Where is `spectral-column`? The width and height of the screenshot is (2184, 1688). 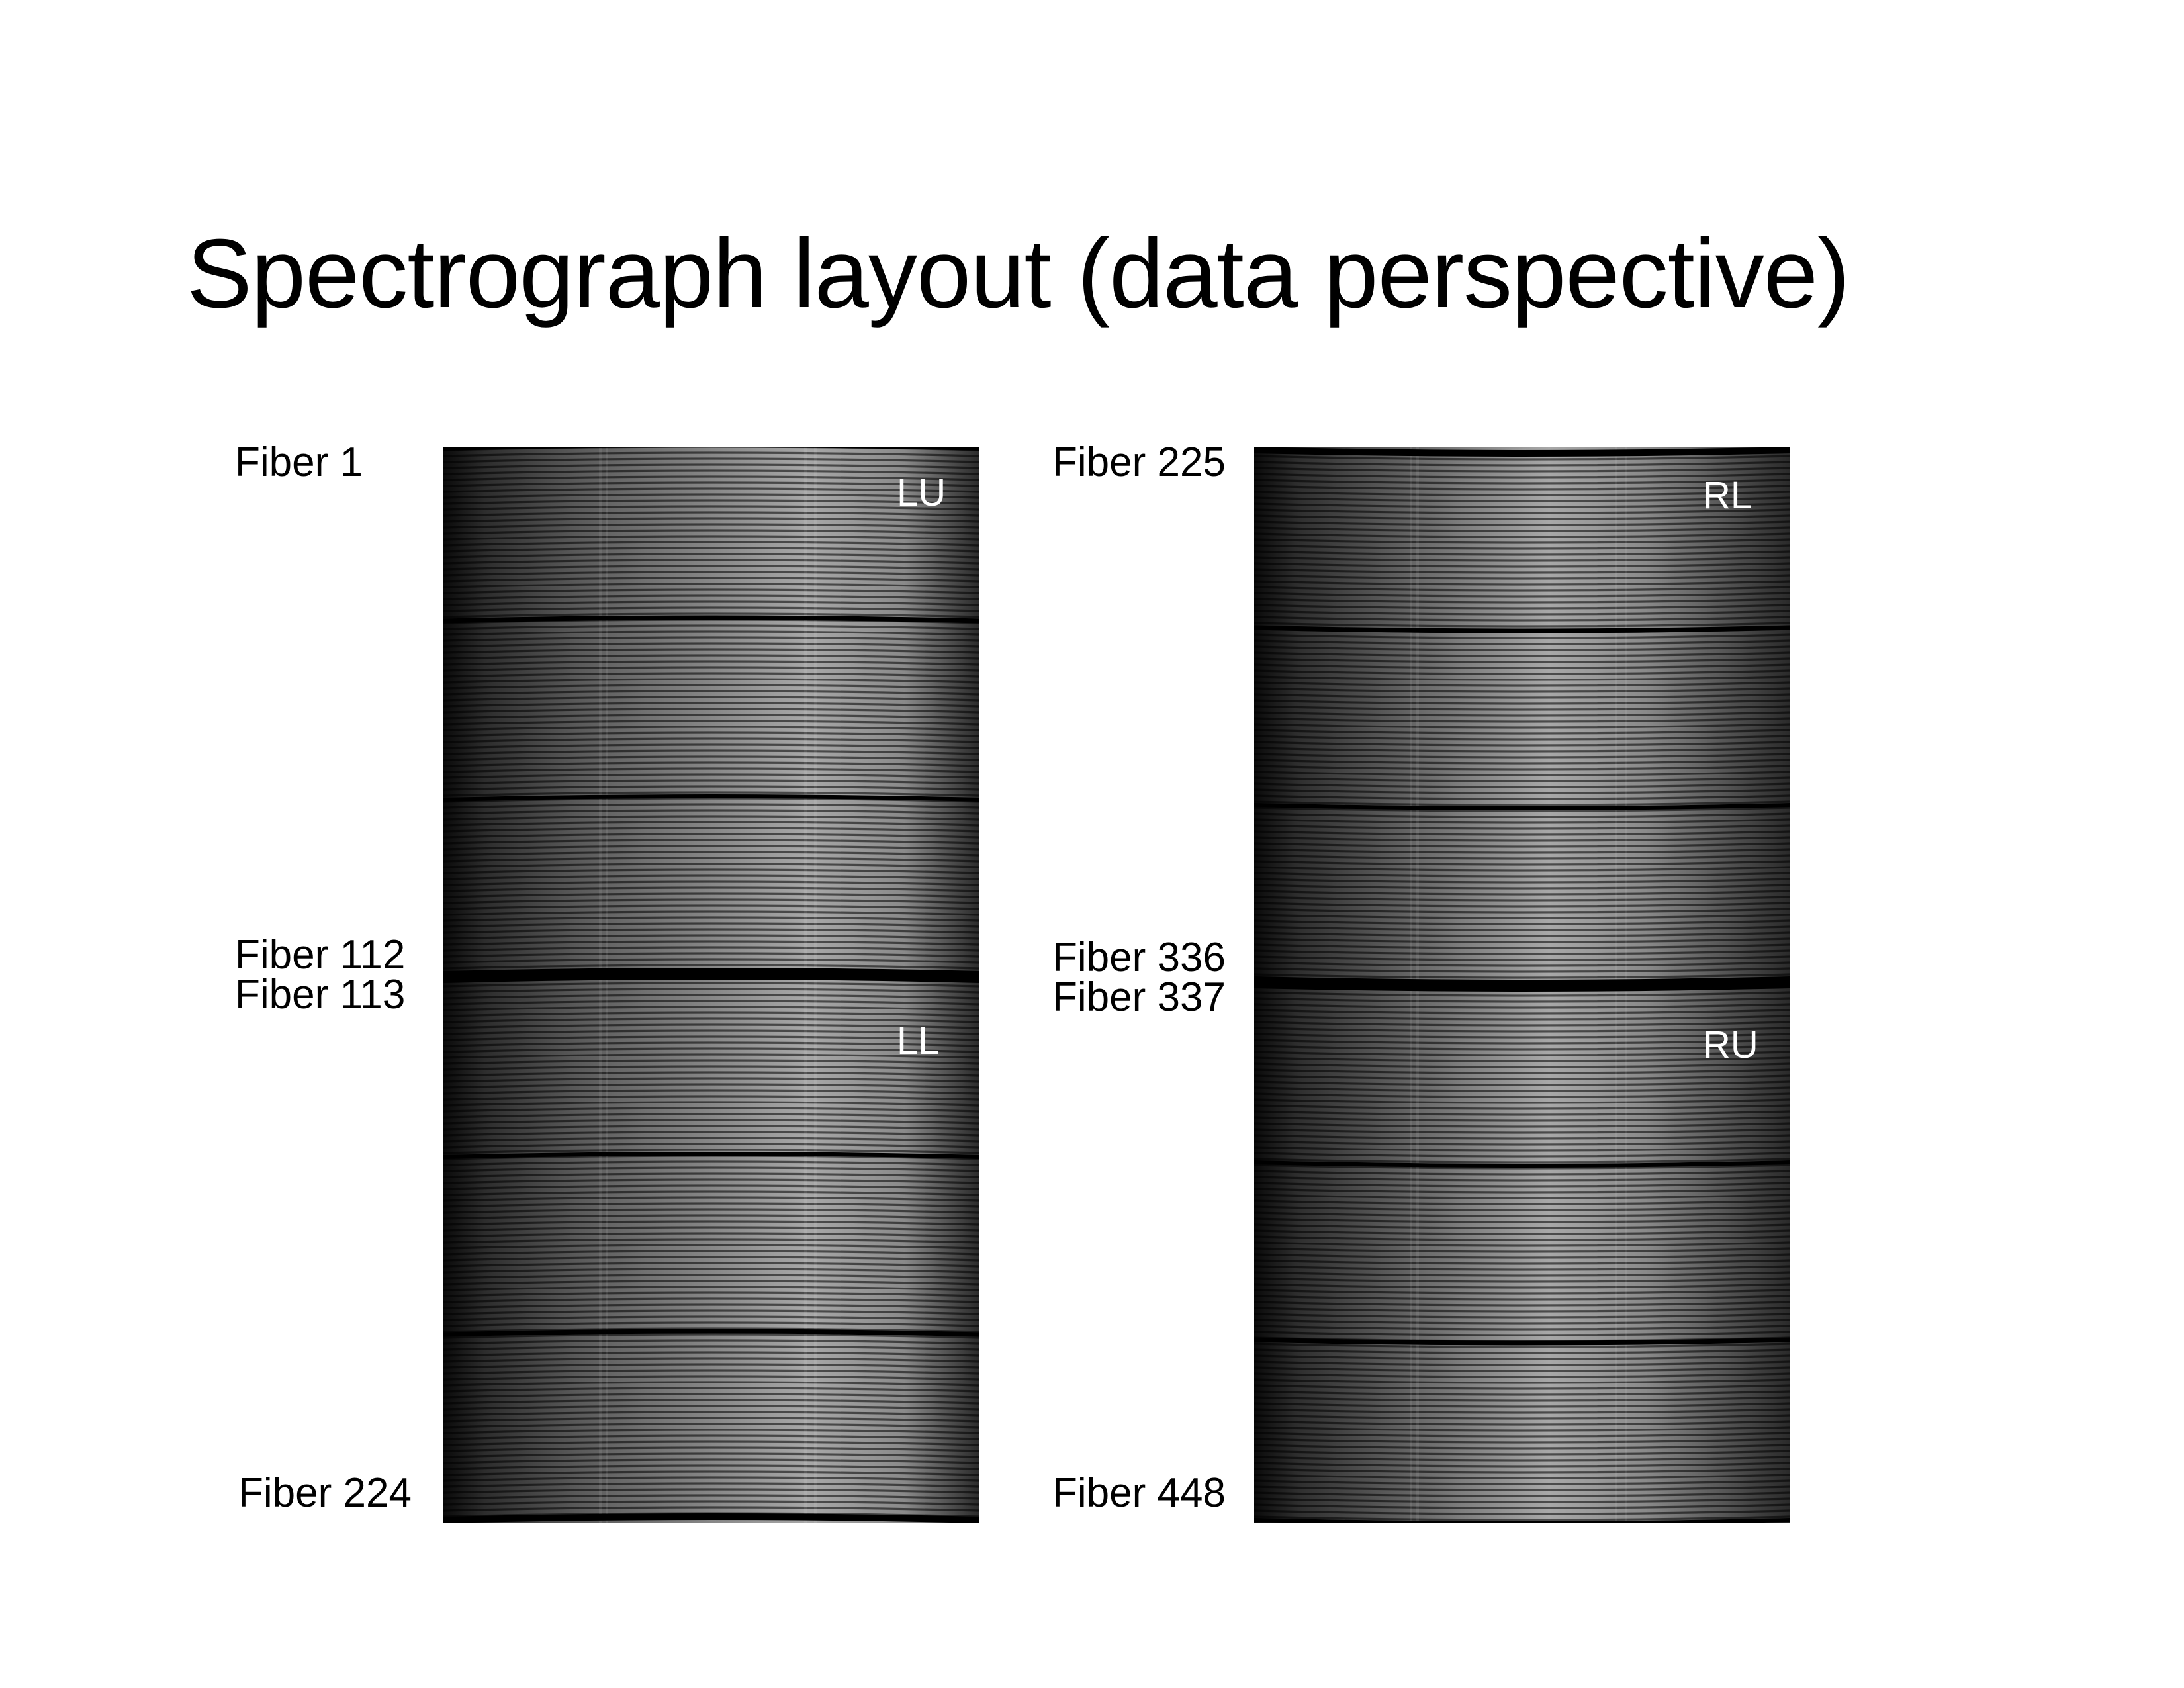 spectral-column is located at coordinates (805, 985).